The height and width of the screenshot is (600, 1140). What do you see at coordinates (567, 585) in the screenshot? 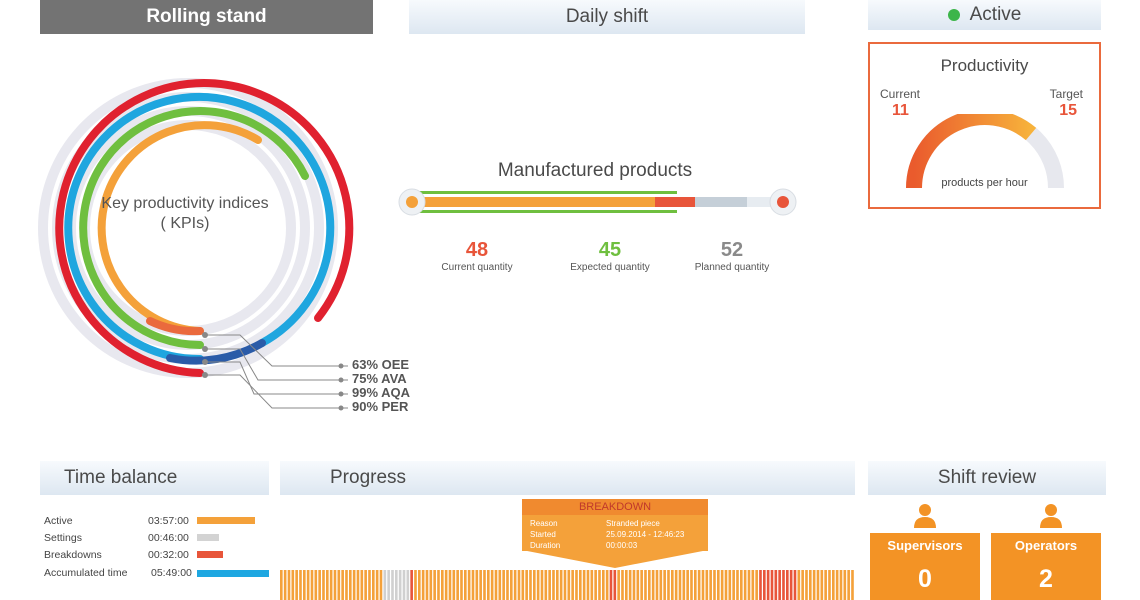
I see `progress-timeline` at bounding box center [567, 585].